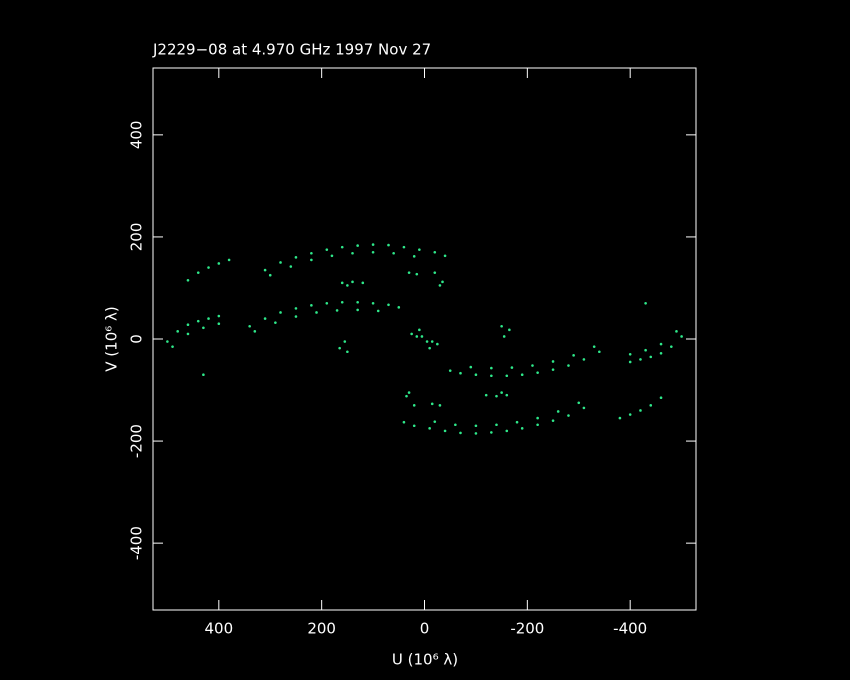  What do you see at coordinates (137, 339) in the screenshot?
I see `y-tick-label: 0` at bounding box center [137, 339].